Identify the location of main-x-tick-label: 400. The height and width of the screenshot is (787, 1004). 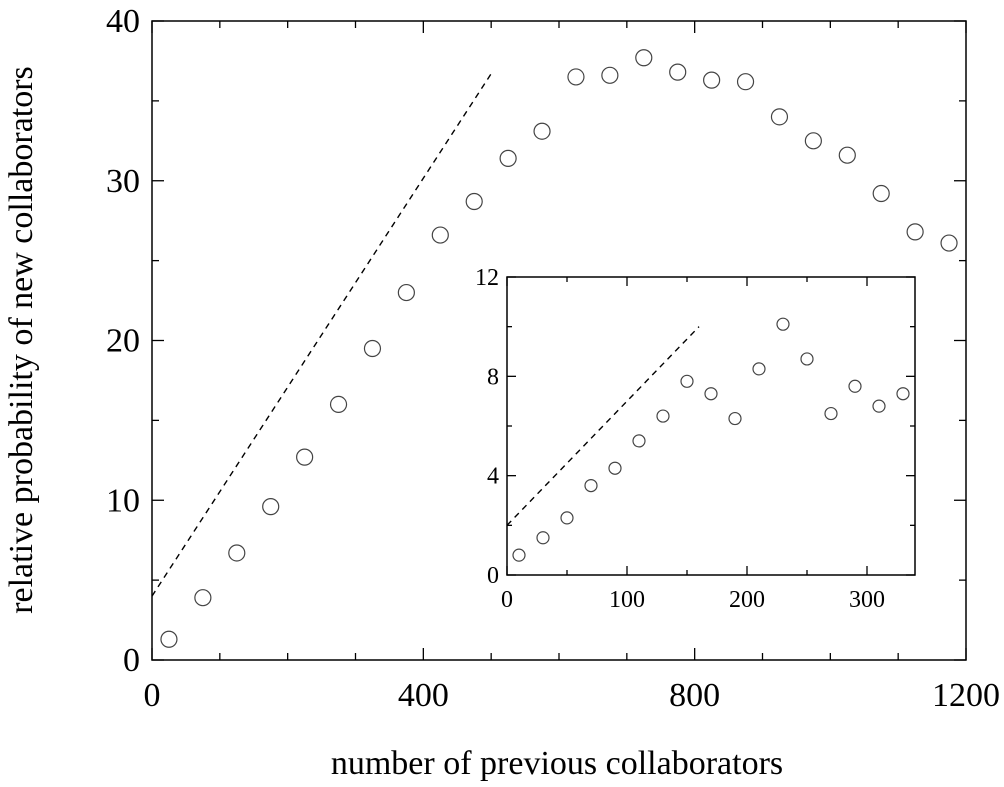
(423, 695).